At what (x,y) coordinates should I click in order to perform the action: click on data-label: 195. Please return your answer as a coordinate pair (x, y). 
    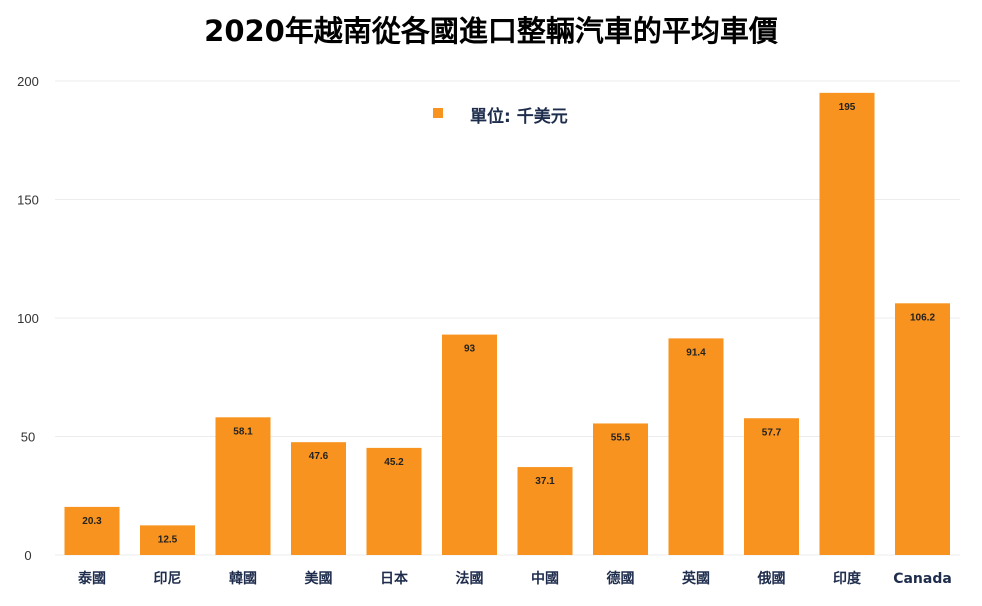
    Looking at the image, I should click on (847, 107).